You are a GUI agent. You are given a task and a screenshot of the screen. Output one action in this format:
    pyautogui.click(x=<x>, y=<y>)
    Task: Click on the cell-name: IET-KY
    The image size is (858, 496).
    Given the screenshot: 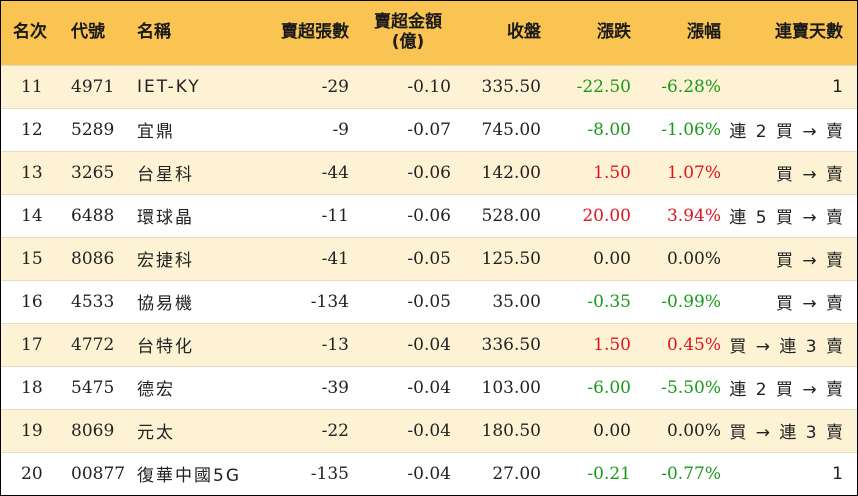 What is the action you would take?
    pyautogui.click(x=169, y=86)
    